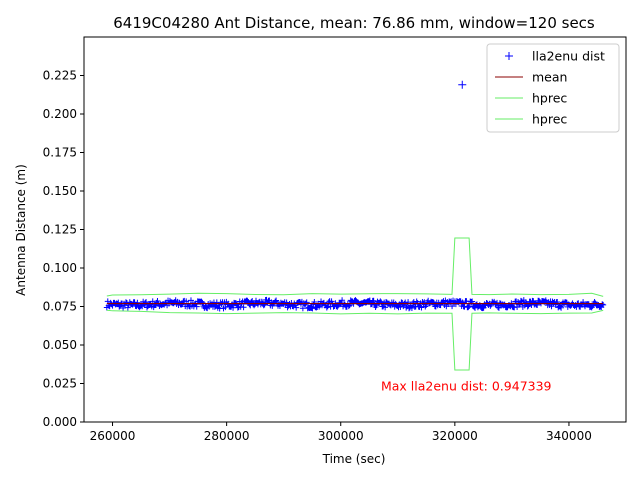  I want to click on legend-label: lla2enu dist, so click(568, 56).